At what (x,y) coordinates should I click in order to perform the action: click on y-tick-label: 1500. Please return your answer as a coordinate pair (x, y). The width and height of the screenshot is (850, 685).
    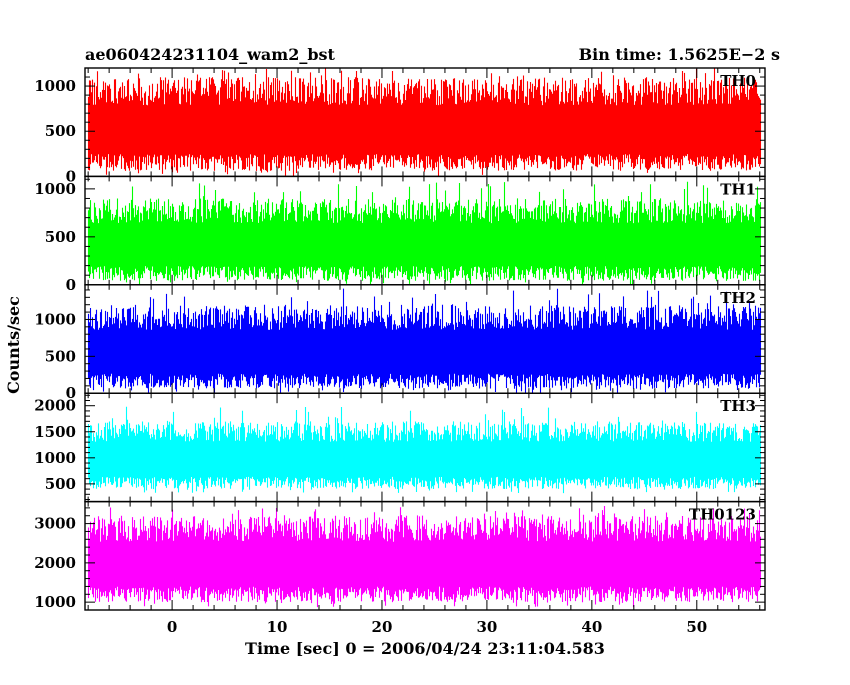
    Looking at the image, I should click on (55, 432).